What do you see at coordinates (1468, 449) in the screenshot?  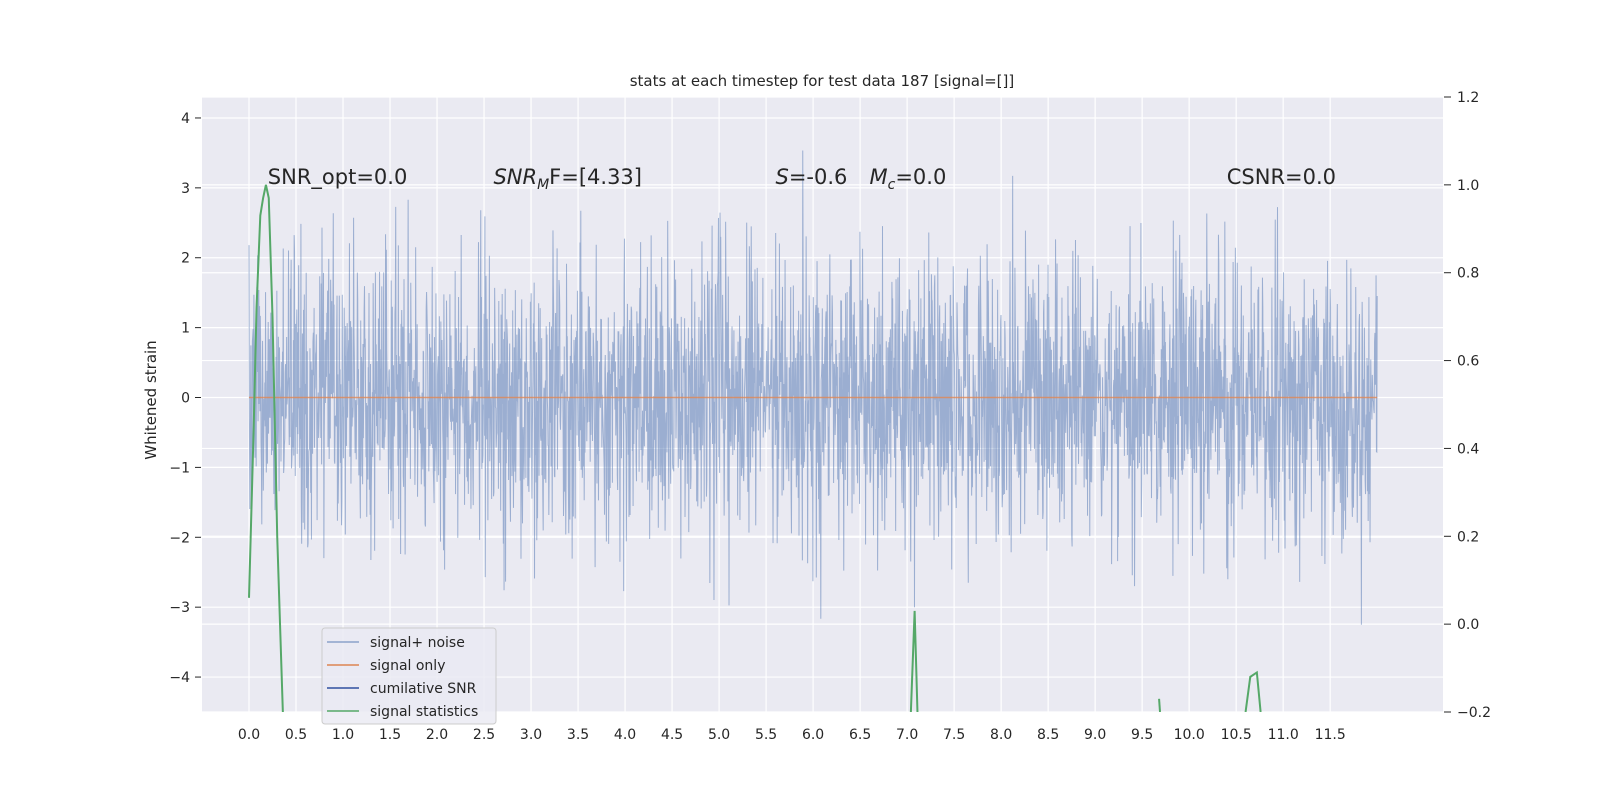 I see `y-right-tick-label: 0.4` at bounding box center [1468, 449].